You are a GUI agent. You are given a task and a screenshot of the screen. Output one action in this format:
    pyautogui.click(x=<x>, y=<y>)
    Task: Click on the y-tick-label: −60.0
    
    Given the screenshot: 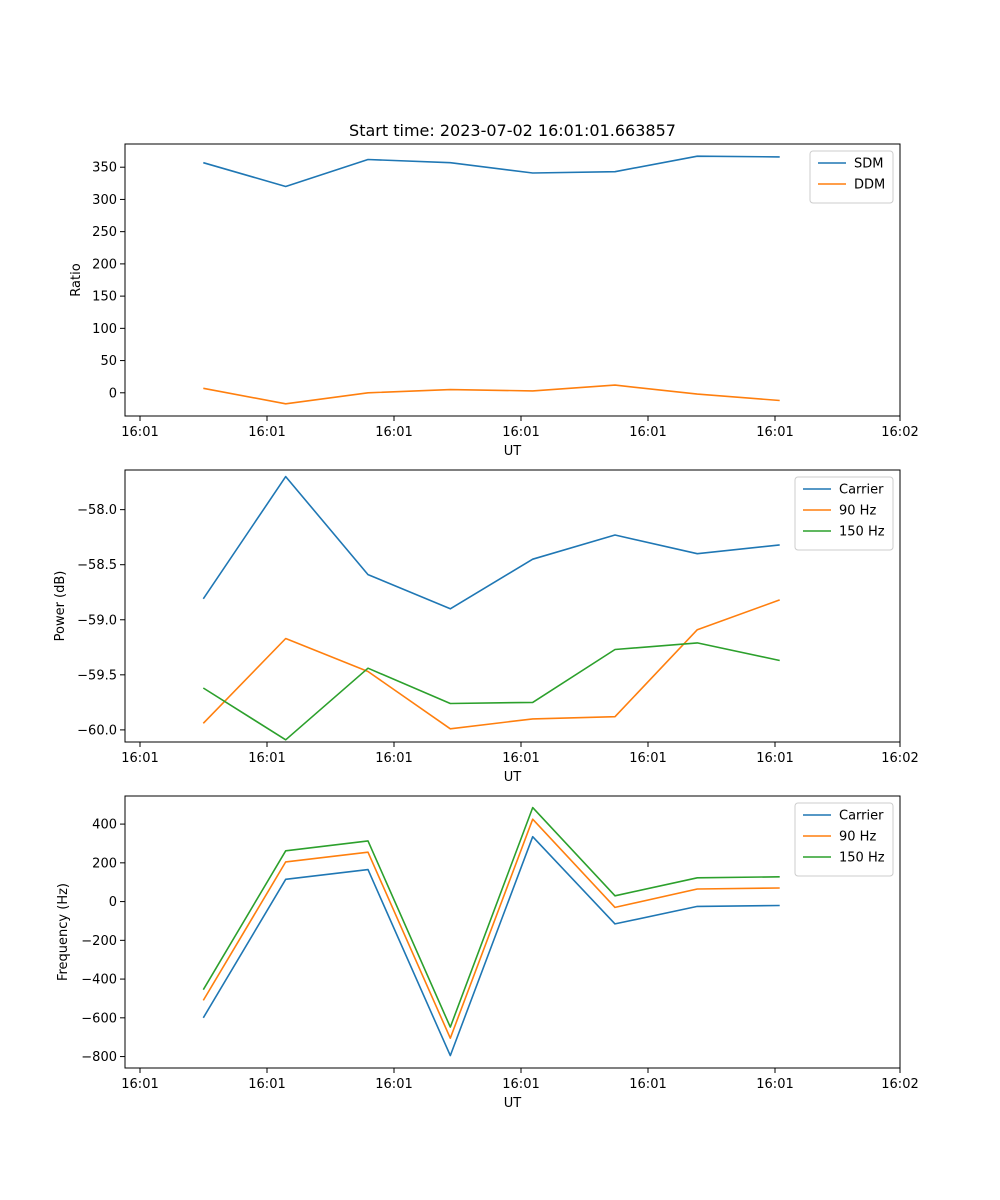 What is the action you would take?
    pyautogui.click(x=97, y=730)
    